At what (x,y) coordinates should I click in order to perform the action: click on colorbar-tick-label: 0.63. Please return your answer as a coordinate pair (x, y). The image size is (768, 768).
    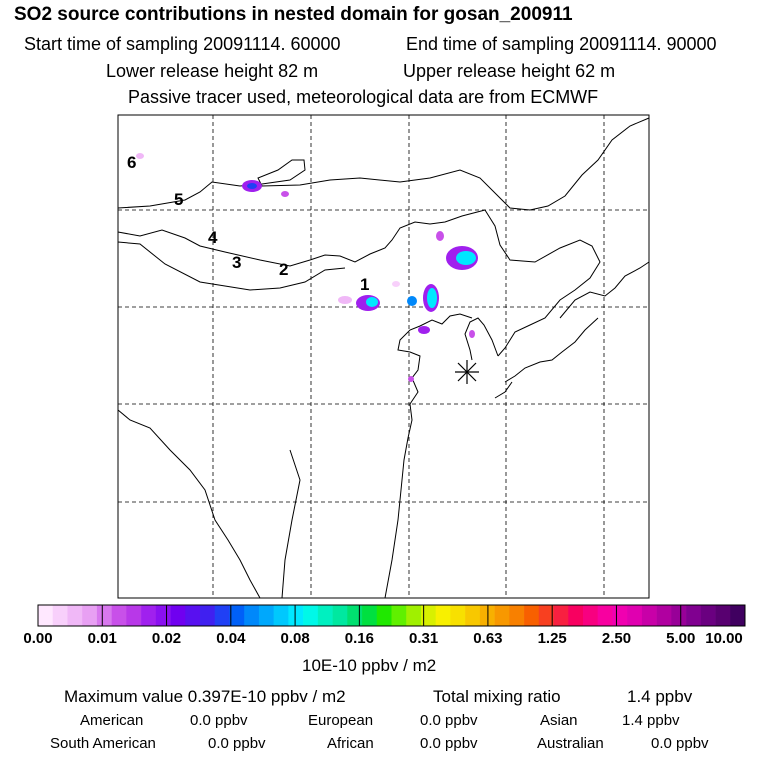
    Looking at the image, I should click on (488, 638).